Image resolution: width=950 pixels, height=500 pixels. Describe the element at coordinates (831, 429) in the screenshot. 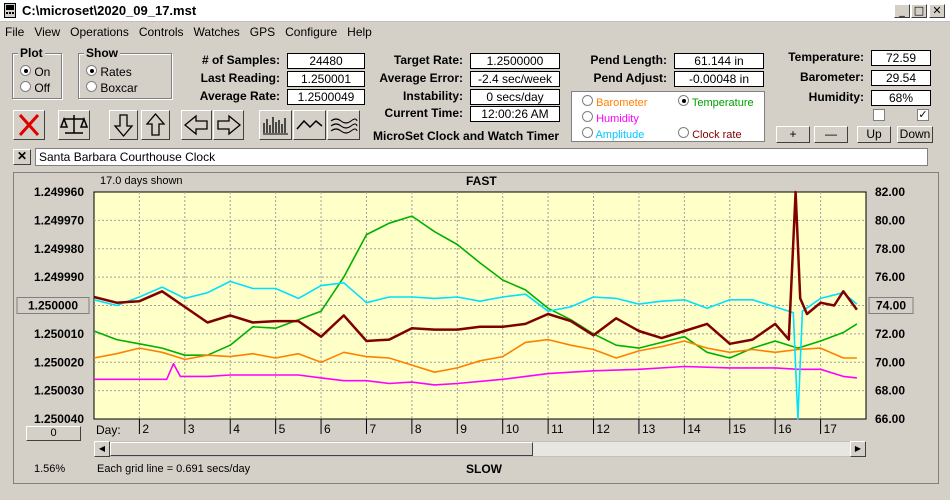

I see `x-tick-label: 17` at that location.